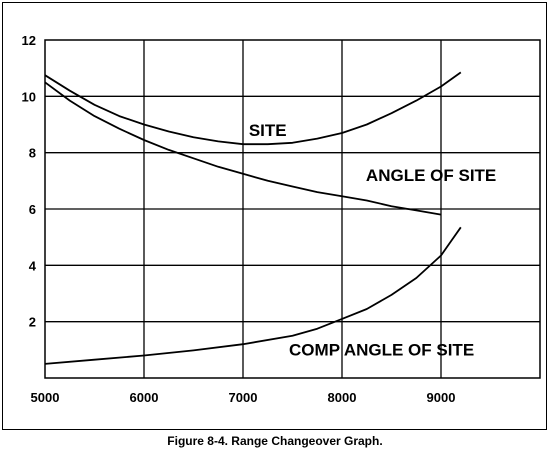 The width and height of the screenshot is (550, 455). What do you see at coordinates (243, 397) in the screenshot?
I see `x-tick-label: 7000` at bounding box center [243, 397].